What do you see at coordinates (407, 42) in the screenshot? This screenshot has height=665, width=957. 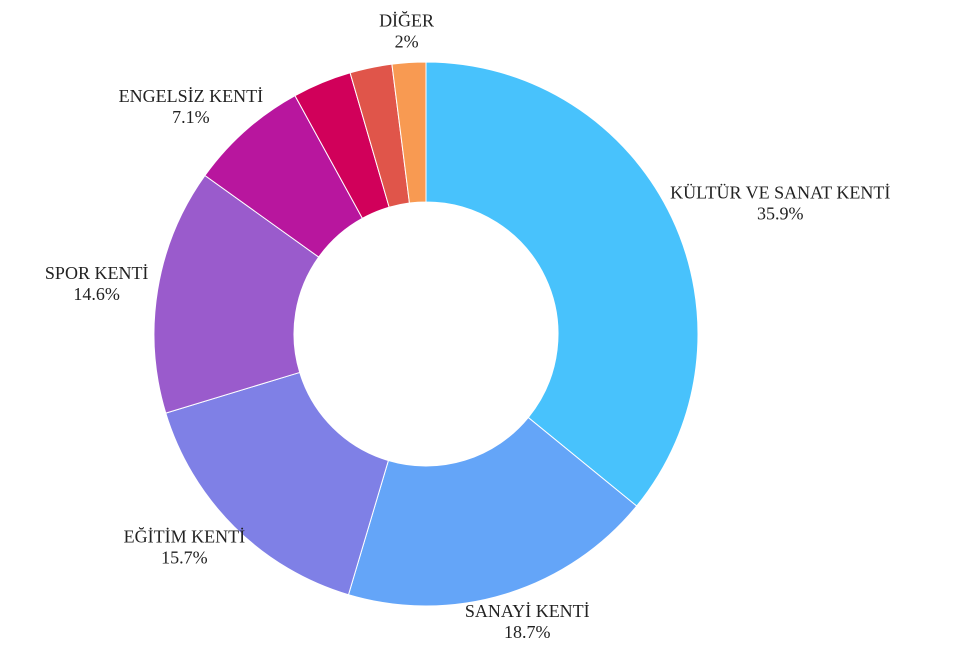 I see `slice-value: 2%` at bounding box center [407, 42].